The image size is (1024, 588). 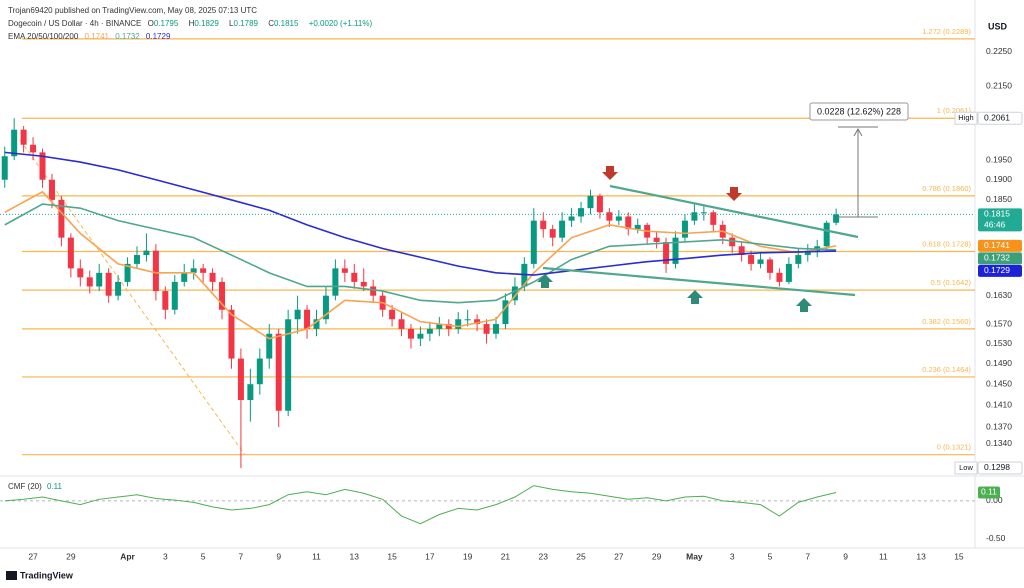 What do you see at coordinates (946, 321) in the screenshot?
I see `level-label: 0.382 (0.1560)` at bounding box center [946, 321].